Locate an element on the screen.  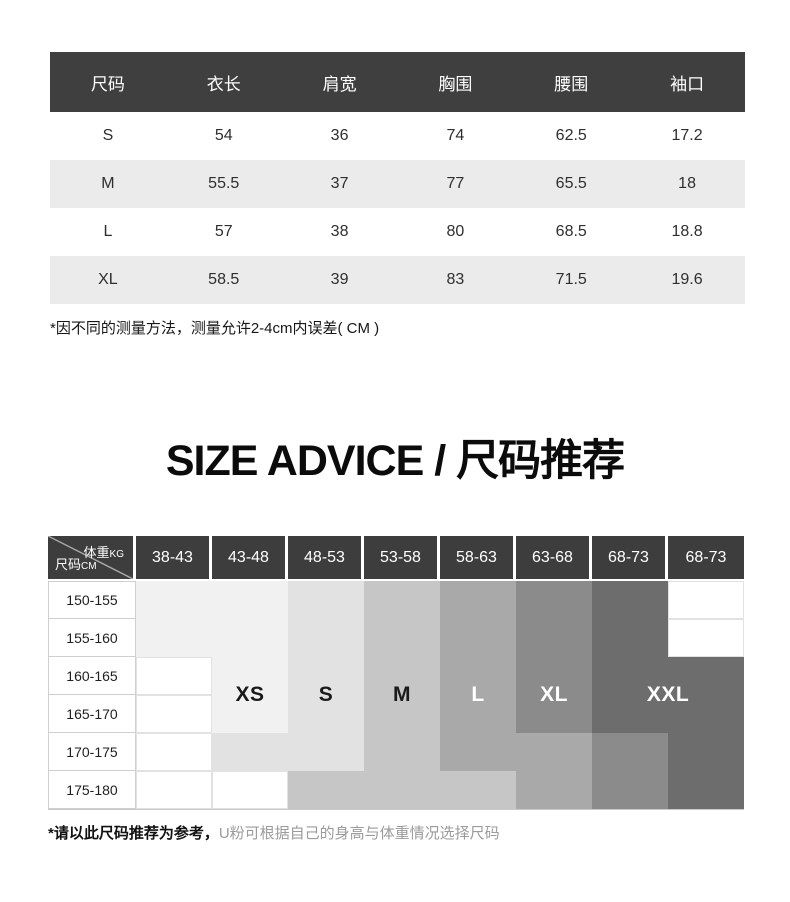
size-label: XXL is located at coordinates (668, 694).